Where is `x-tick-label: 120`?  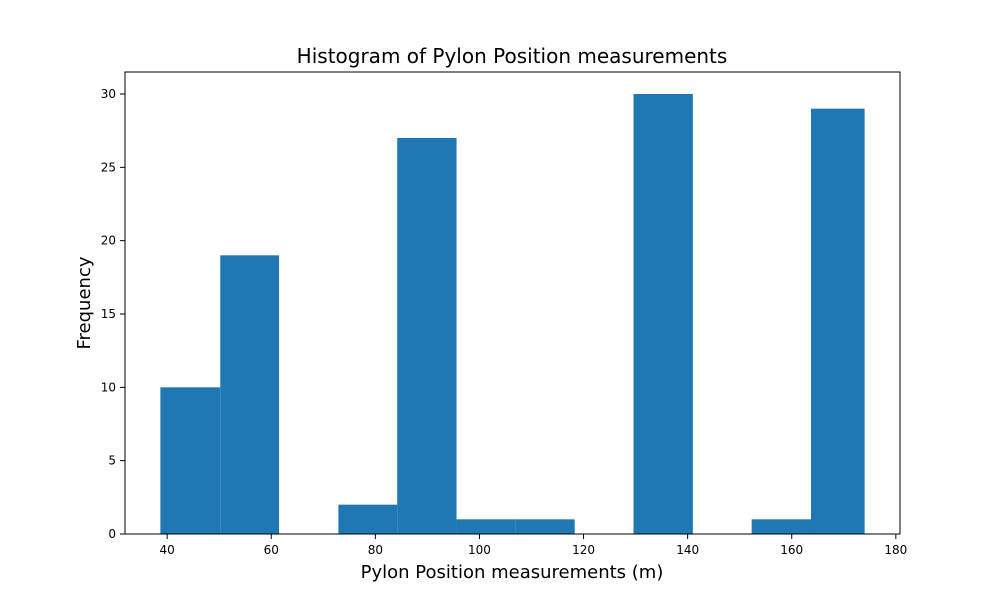
x-tick-label: 120 is located at coordinates (583, 550).